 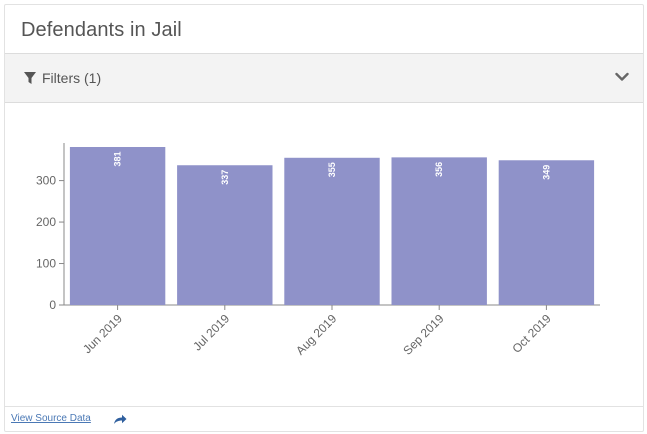 What do you see at coordinates (439, 169) in the screenshot?
I see `bar-data-label: 356` at bounding box center [439, 169].